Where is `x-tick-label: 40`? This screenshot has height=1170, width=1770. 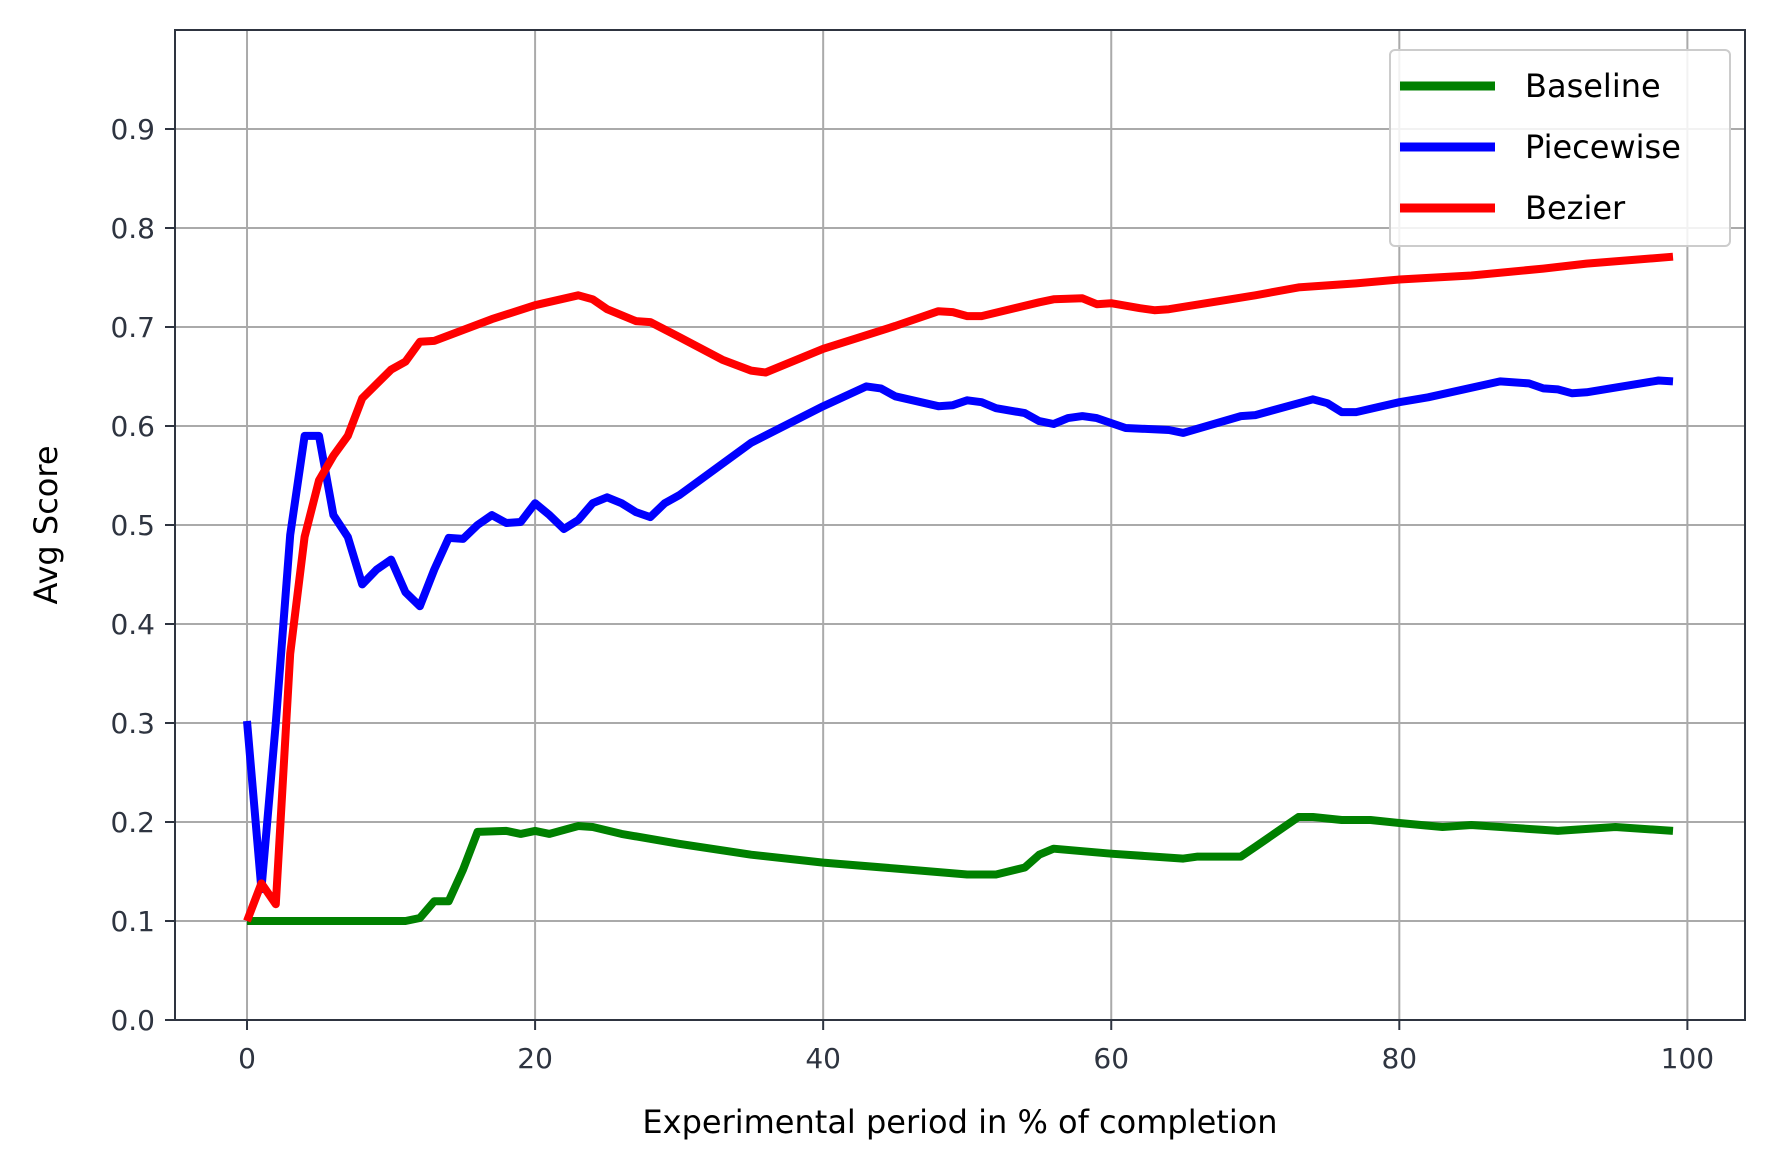
x-tick-label: 40 is located at coordinates (823, 1058).